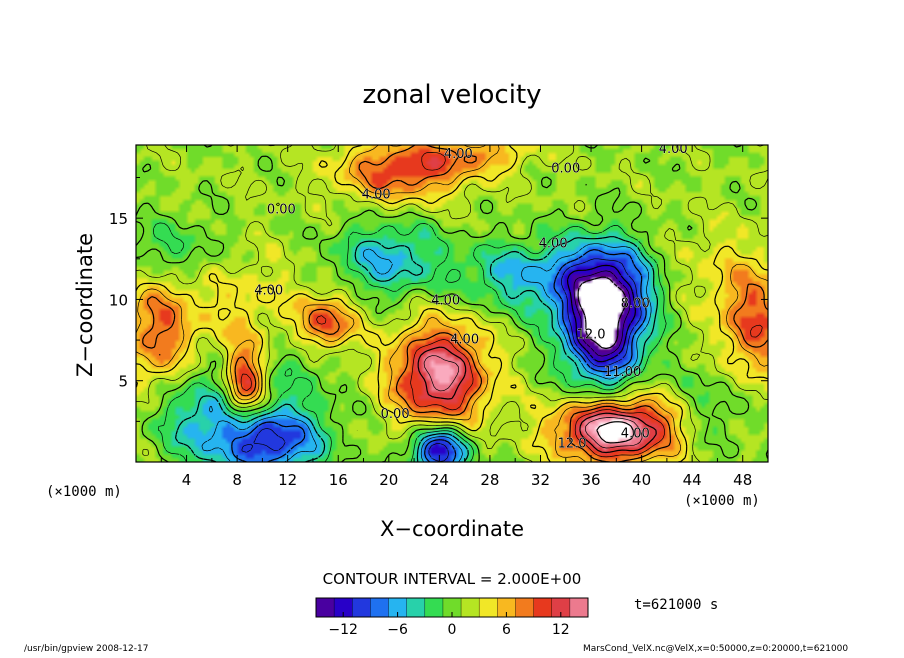  I want to click on contour-interval-label: CONTOUR INTERVAL = 2.000E+00, so click(452, 579).